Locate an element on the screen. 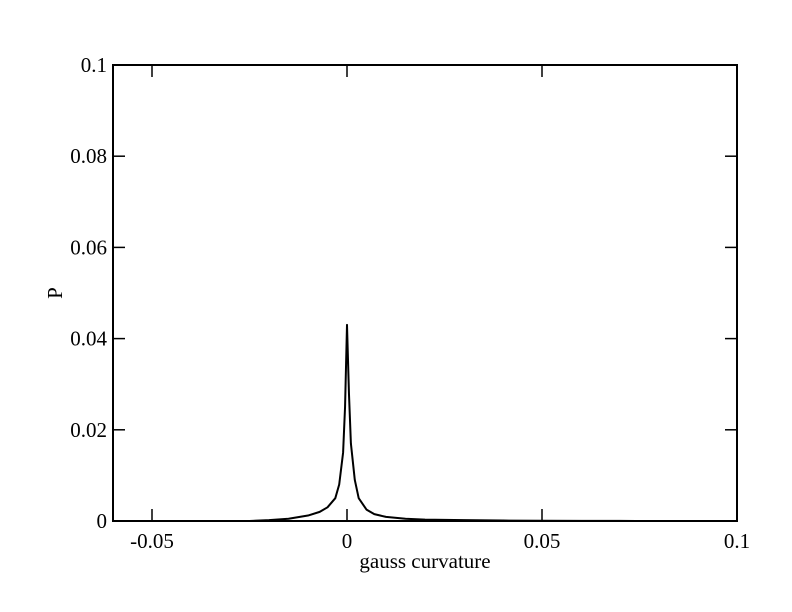  x-tick-label: 0 is located at coordinates (347, 541).